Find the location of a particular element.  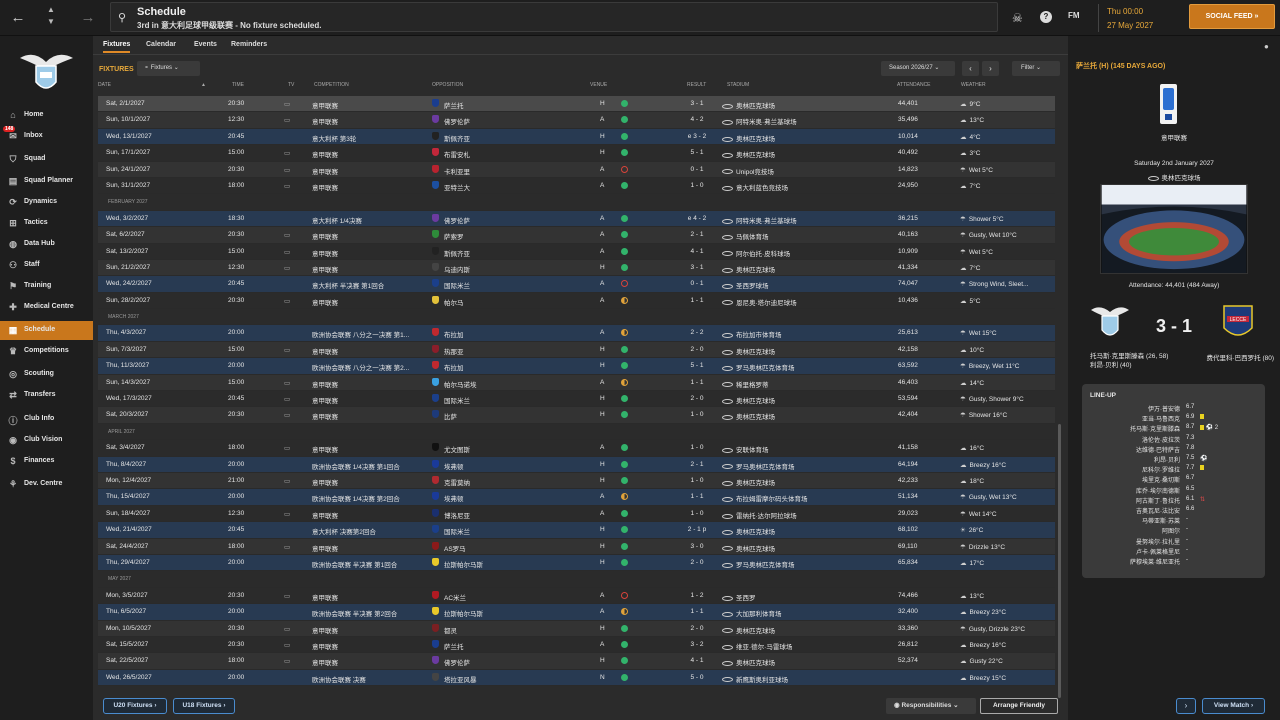

lineup-row: 埃里克·桑切斯 6.7 is located at coordinates (1173, 479).